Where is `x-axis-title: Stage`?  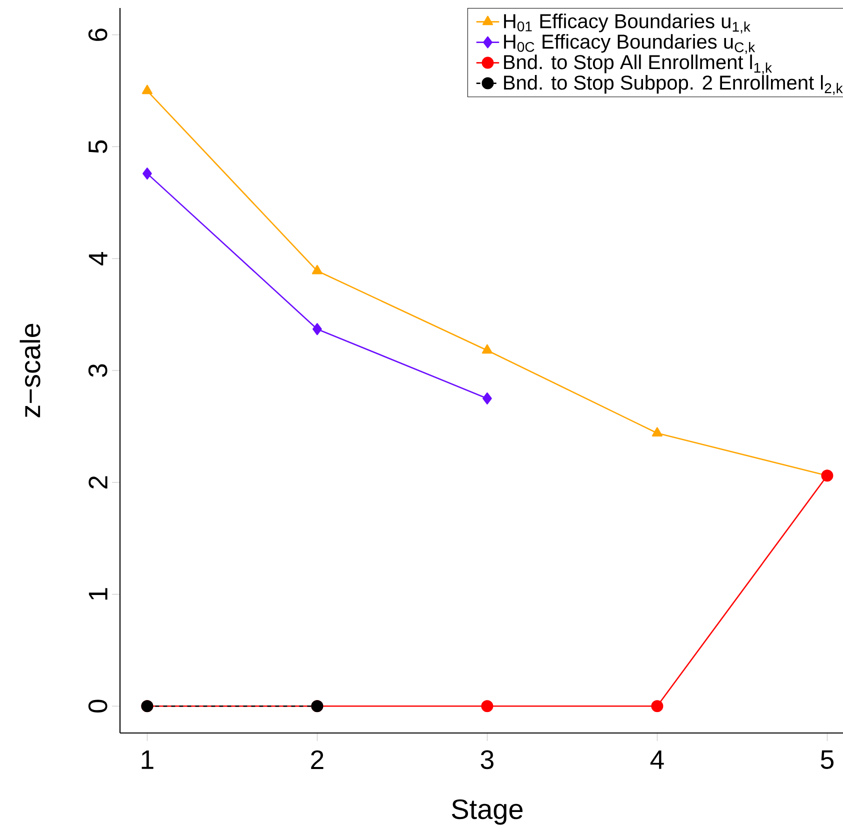
x-axis-title: Stage is located at coordinates (487, 812).